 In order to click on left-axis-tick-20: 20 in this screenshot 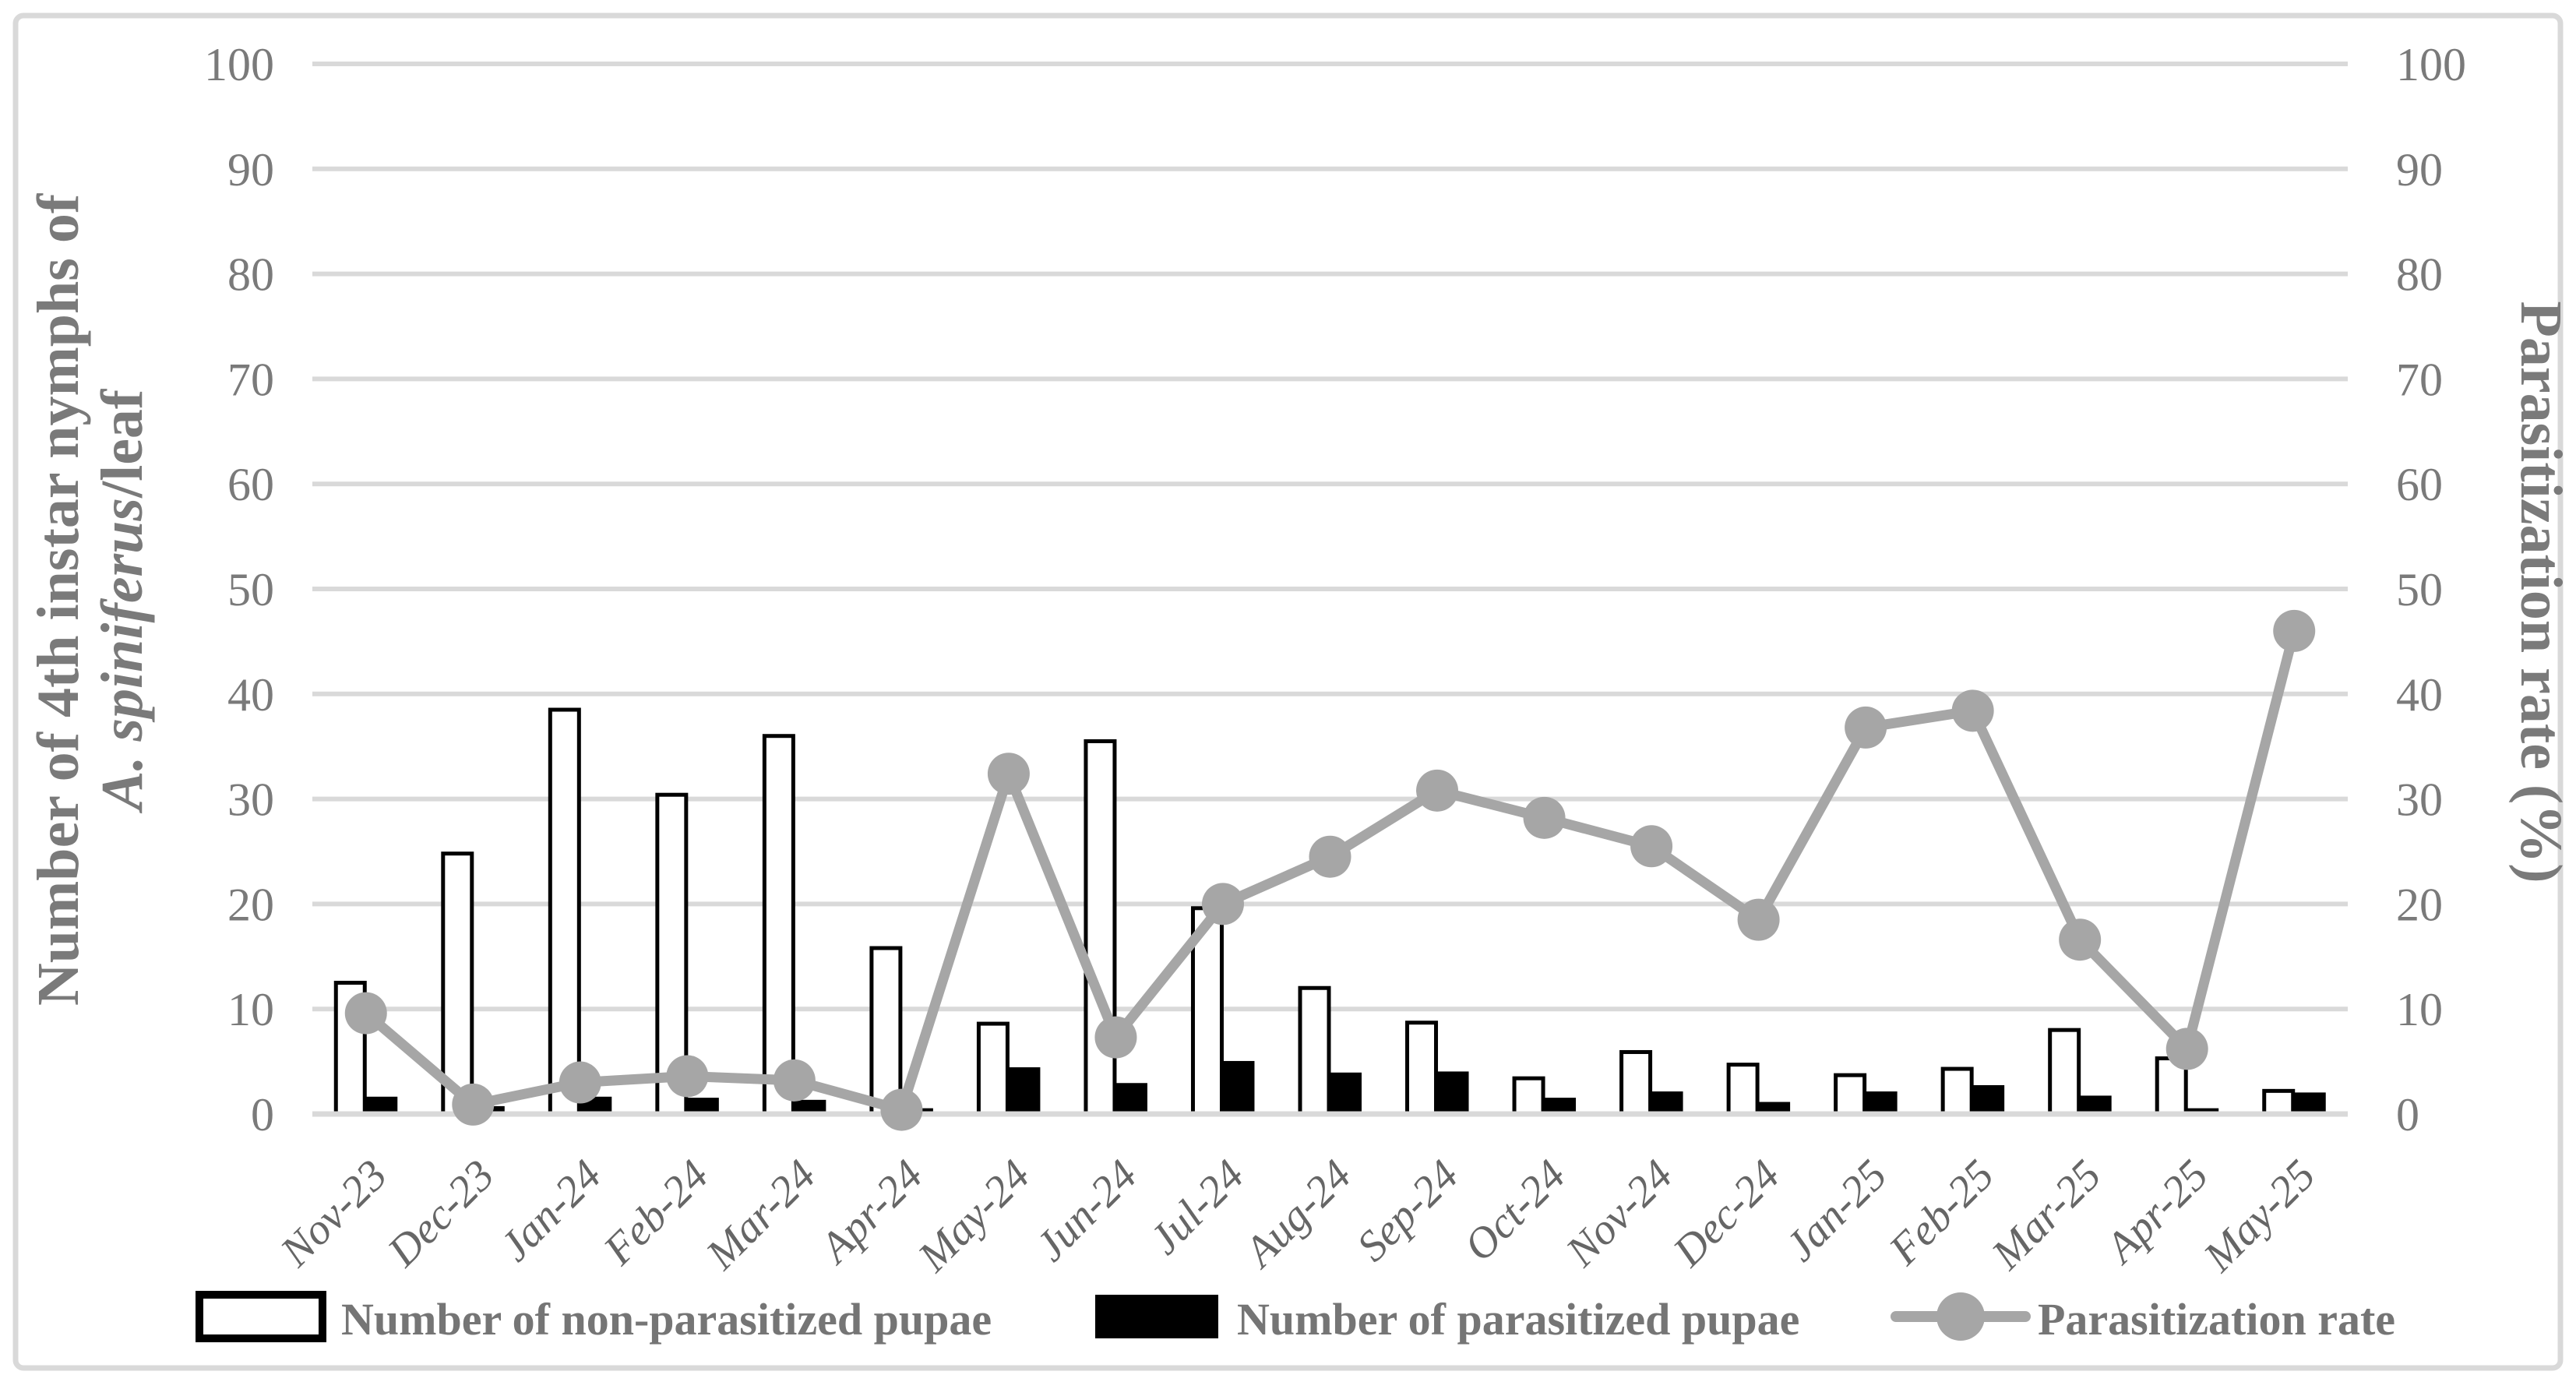, I will do `click(251, 904)`.